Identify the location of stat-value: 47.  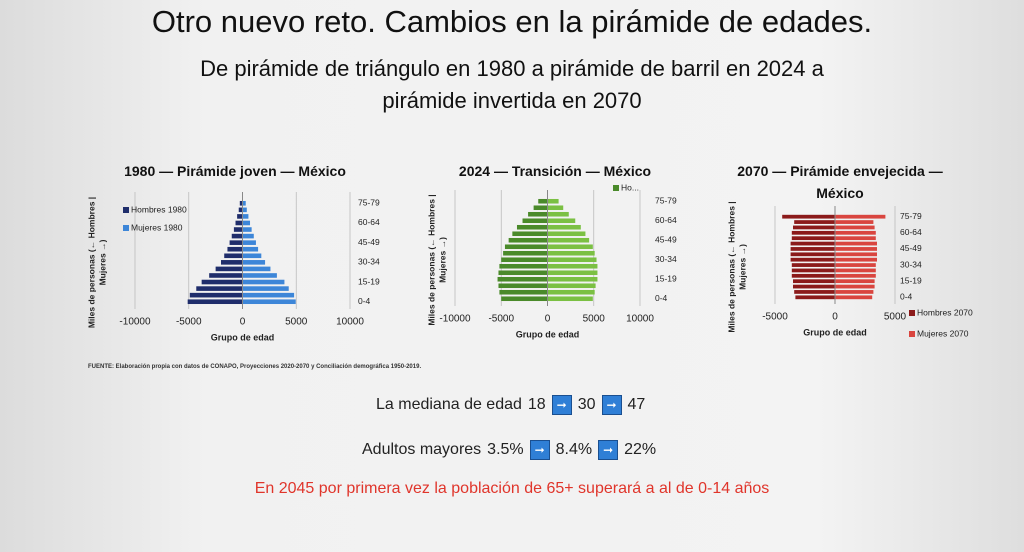
(636, 404).